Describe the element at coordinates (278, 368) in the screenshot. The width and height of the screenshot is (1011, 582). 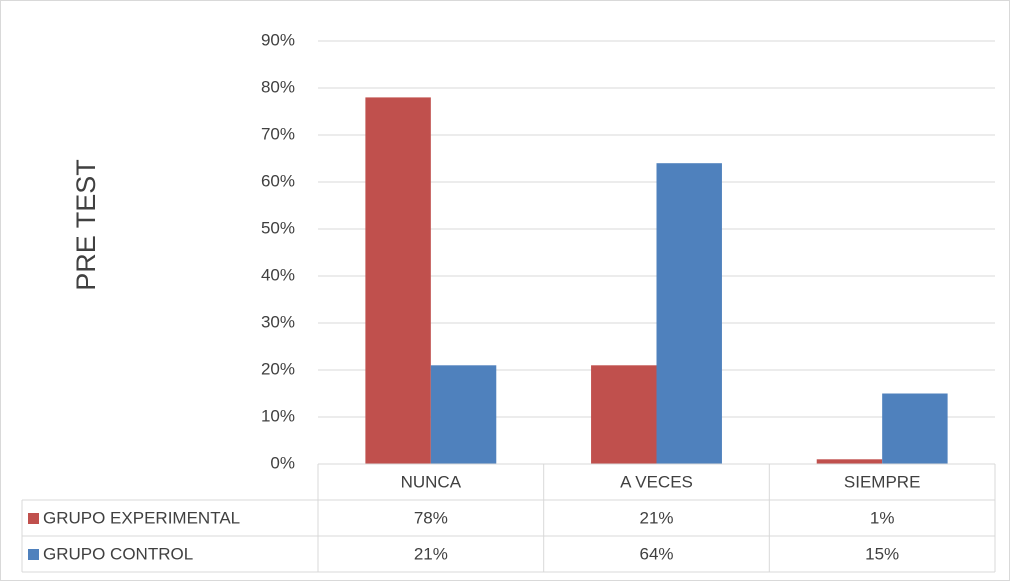
I see `y-tick-label: 20%` at that location.